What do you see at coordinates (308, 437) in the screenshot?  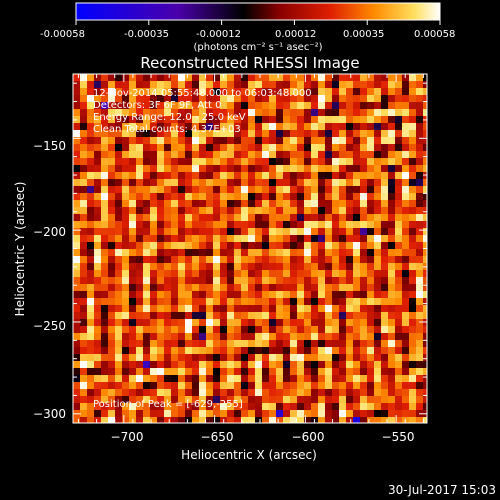 I see `x-tick-label-2: −600` at bounding box center [308, 437].